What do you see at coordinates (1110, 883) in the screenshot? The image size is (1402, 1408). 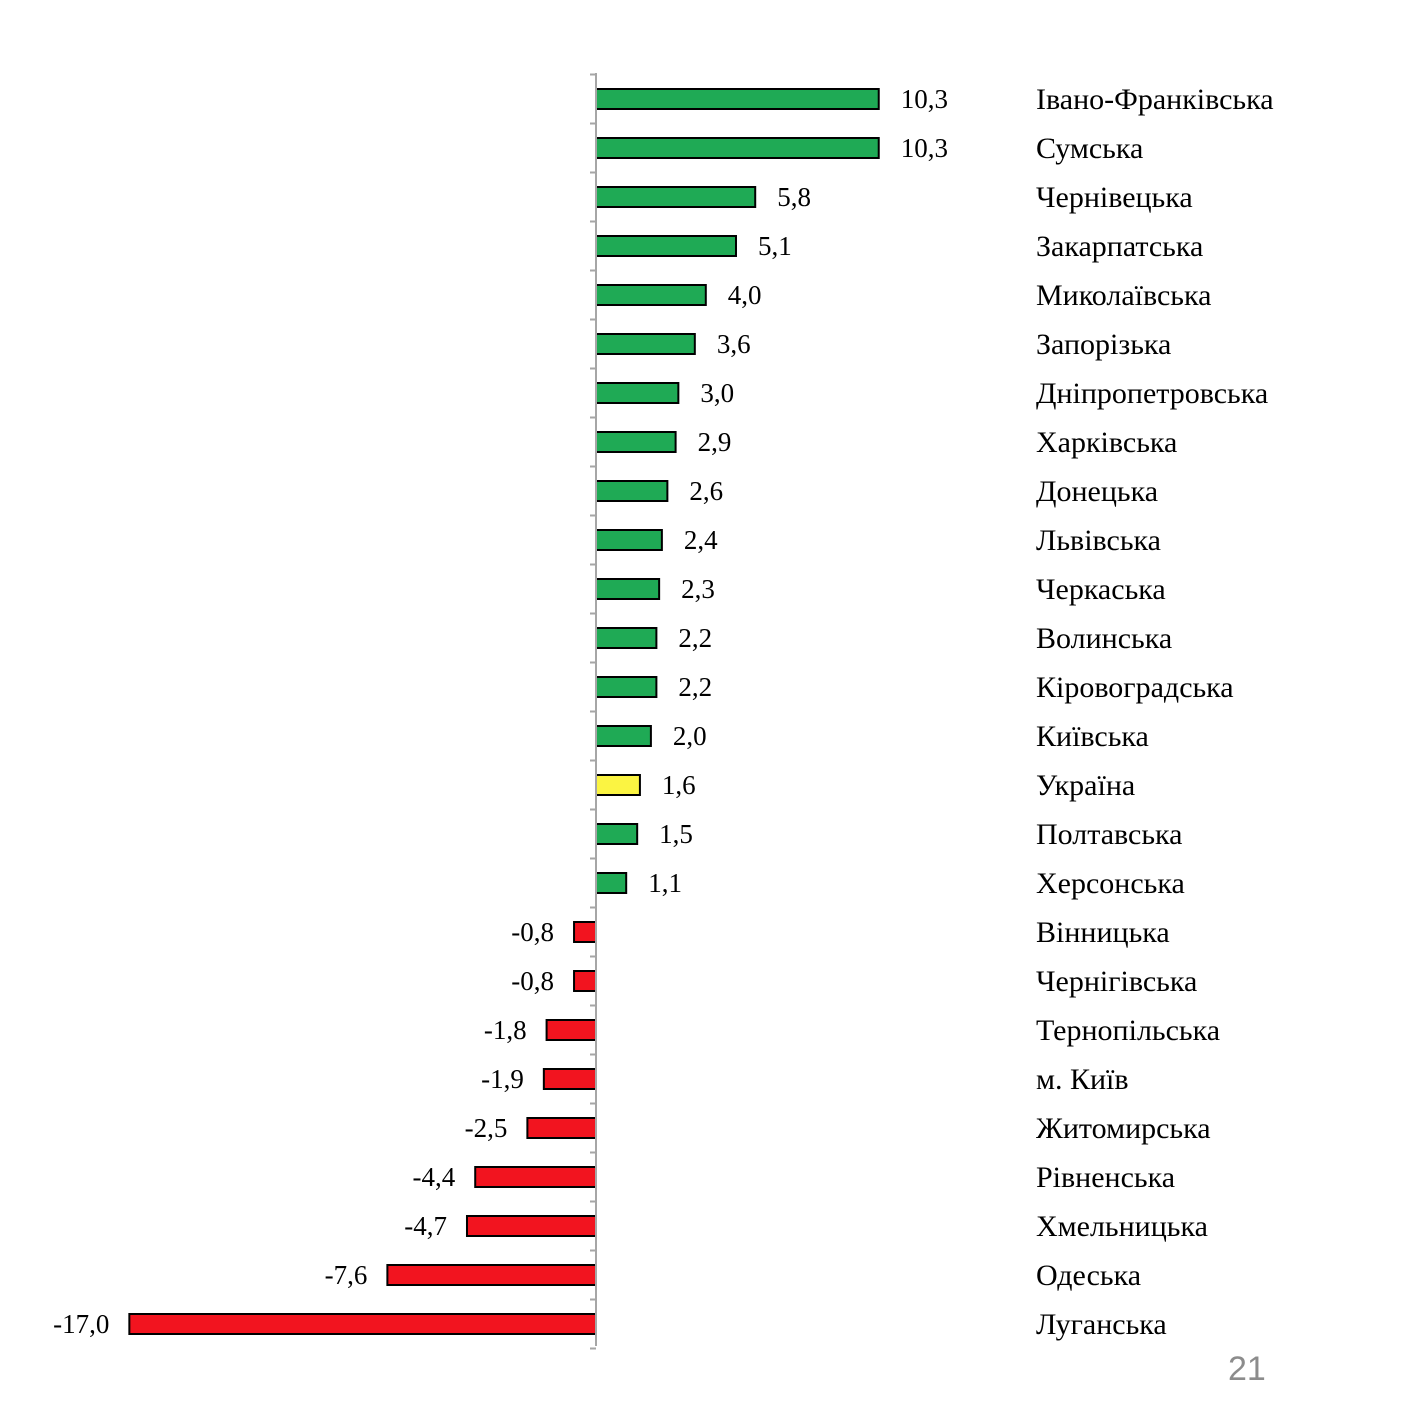 I see `region-label: Херсонська` at bounding box center [1110, 883].